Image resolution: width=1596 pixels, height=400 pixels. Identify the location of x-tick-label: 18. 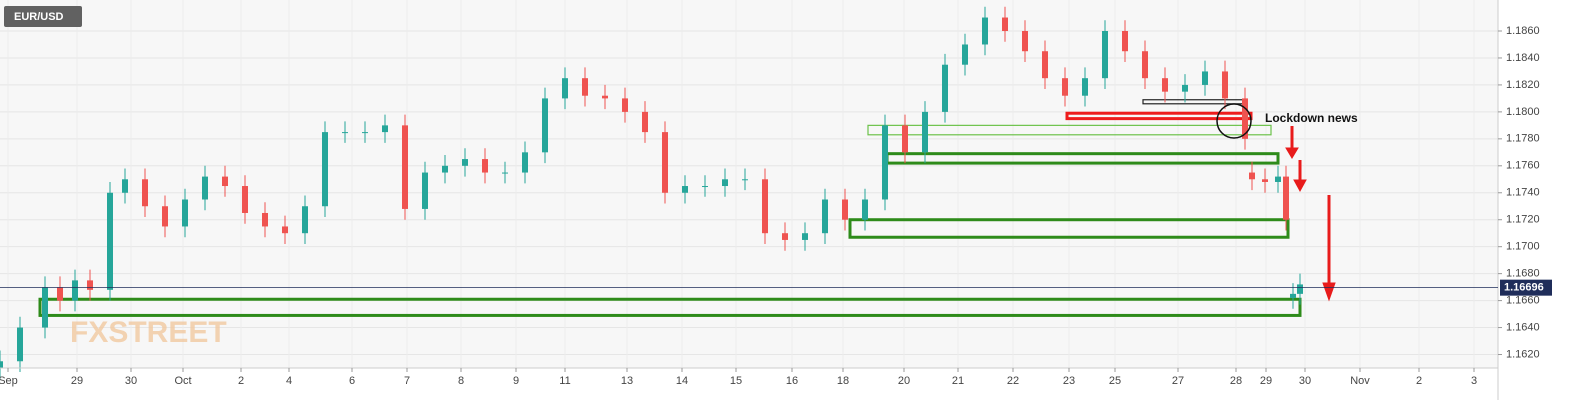
(843, 381).